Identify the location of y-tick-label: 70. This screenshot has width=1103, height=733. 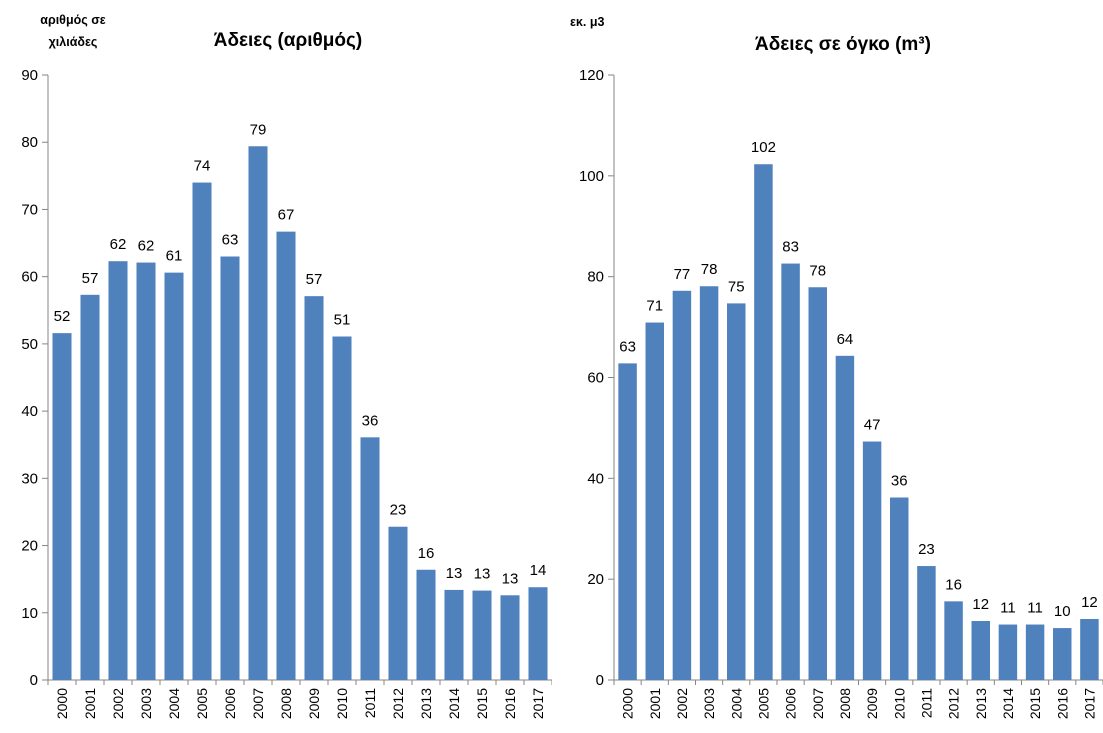
(29, 209).